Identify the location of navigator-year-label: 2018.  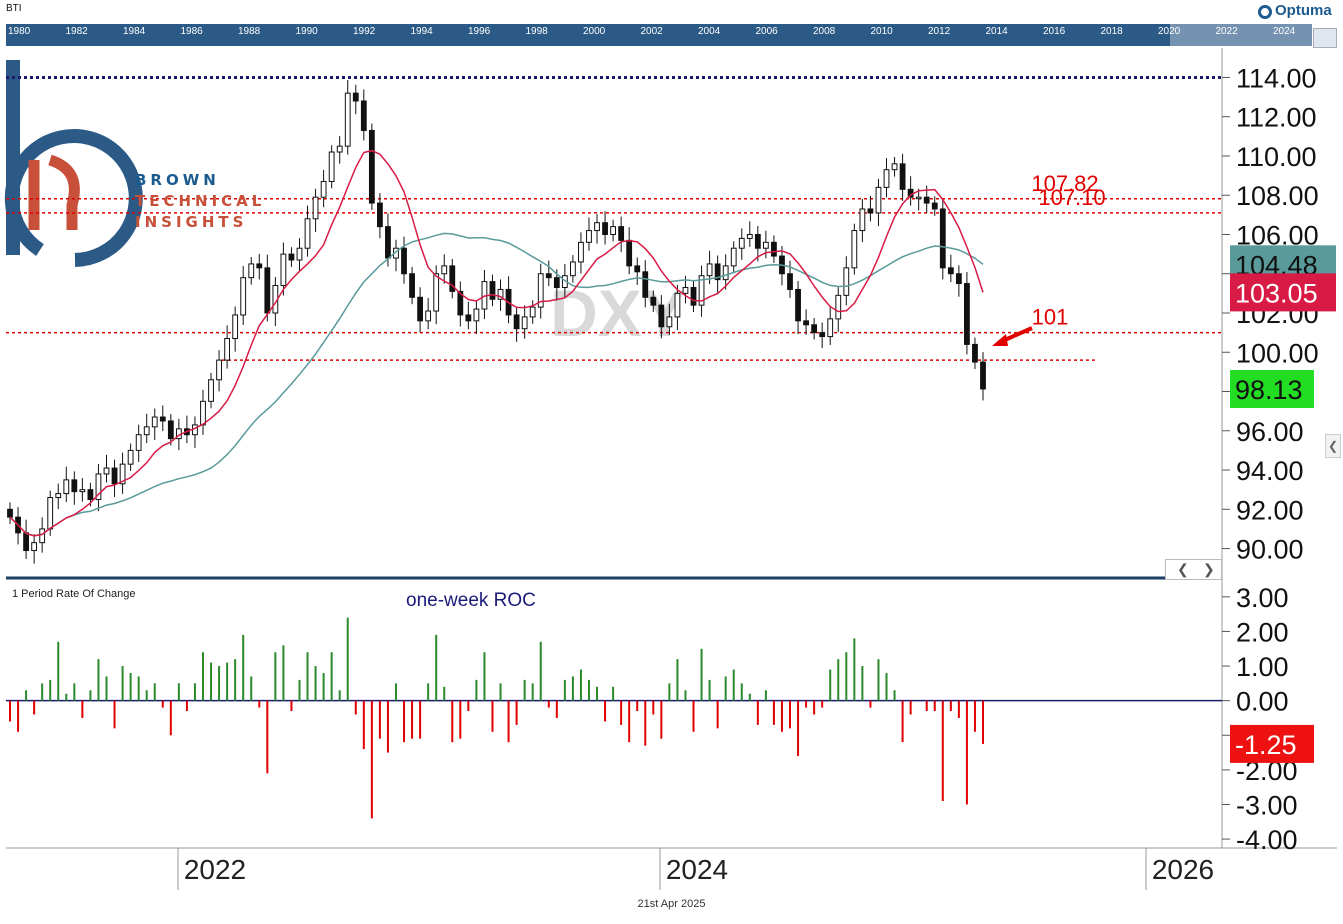
(1111, 31).